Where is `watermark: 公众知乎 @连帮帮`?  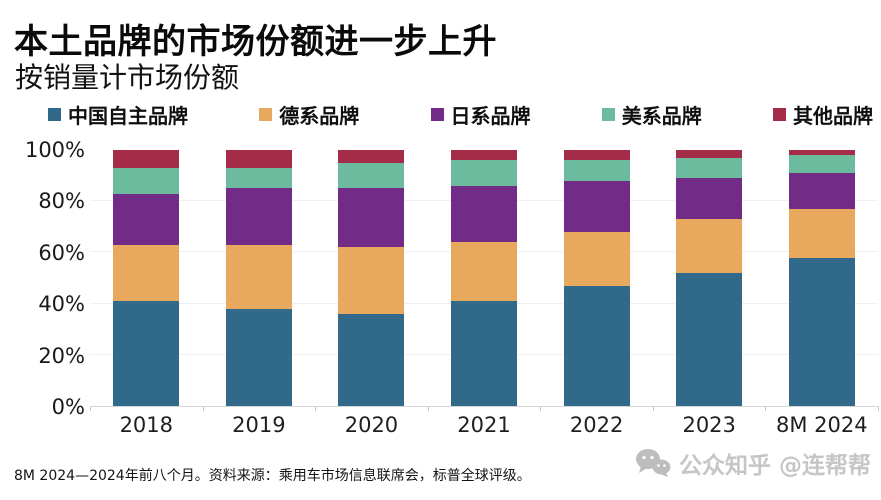
watermark: 公众知乎 @连帮帮 is located at coordinates (753, 463).